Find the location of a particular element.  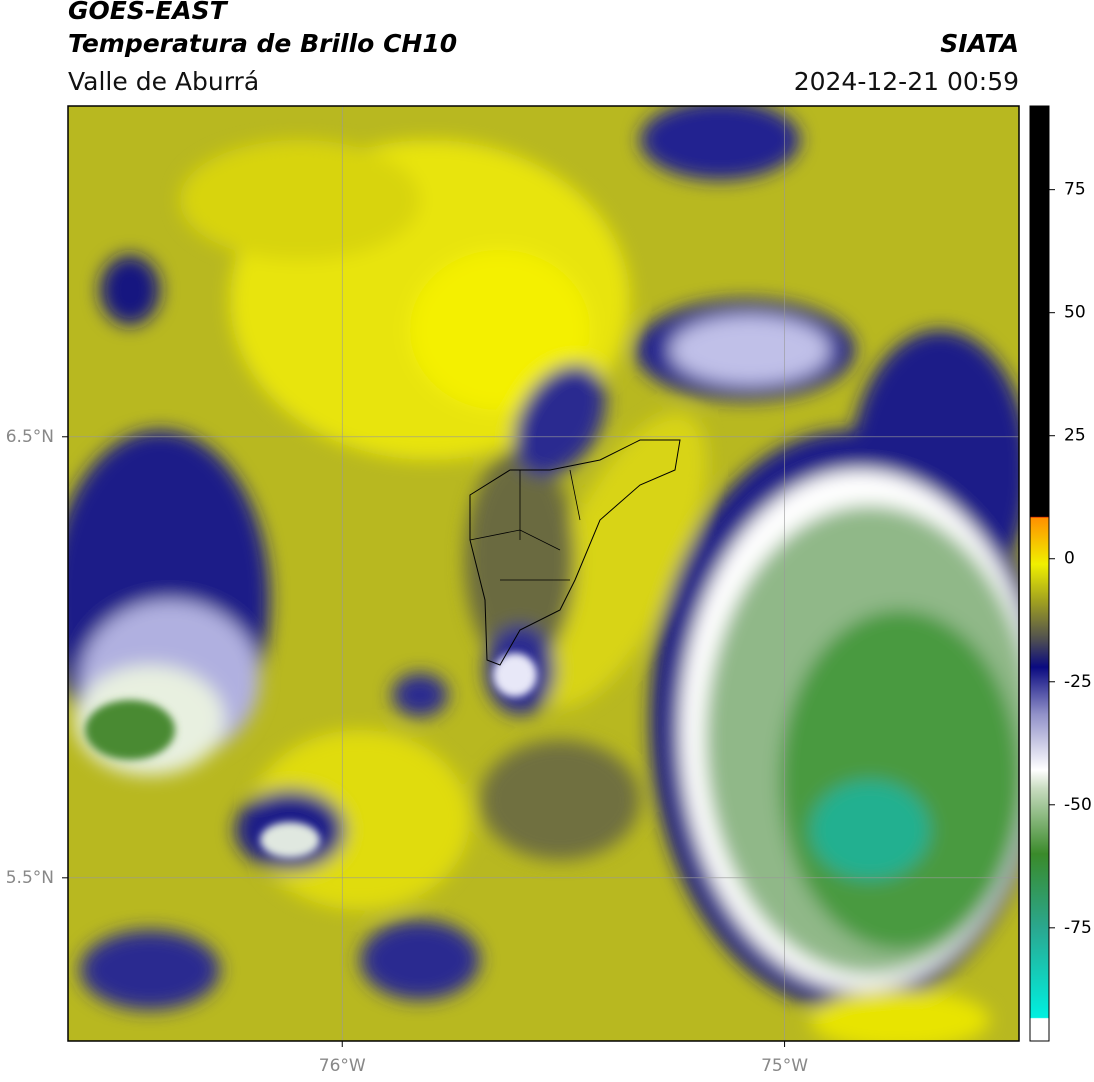

colorbar-tick-label: -25 is located at coordinates (1078, 682).